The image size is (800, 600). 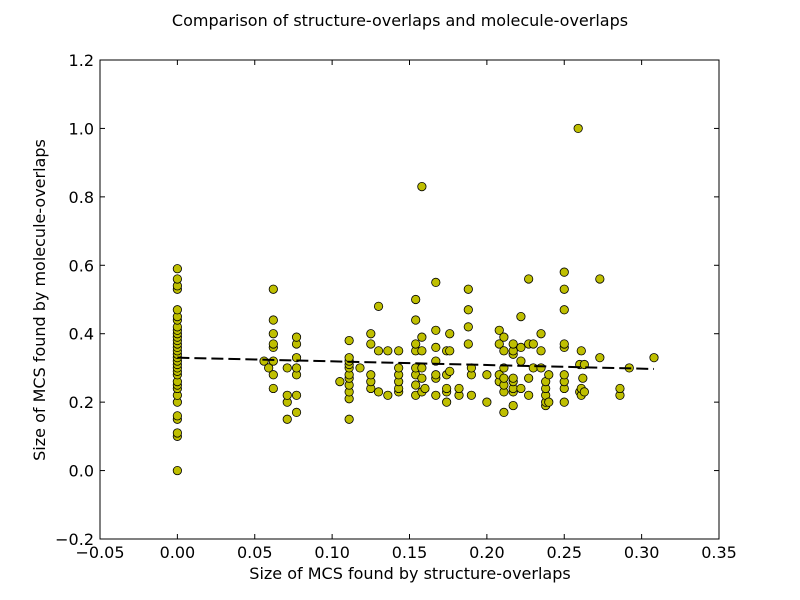 I want to click on y-axis-label: Size of MCS found by molecule-overlaps, so click(x=39, y=300).